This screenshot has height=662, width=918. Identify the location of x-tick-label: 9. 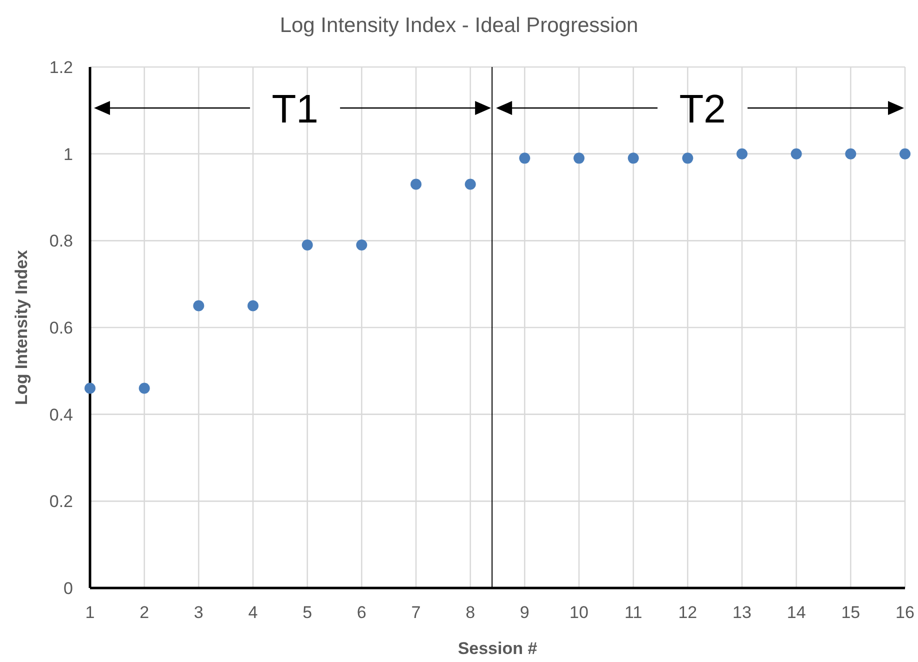
(525, 612).